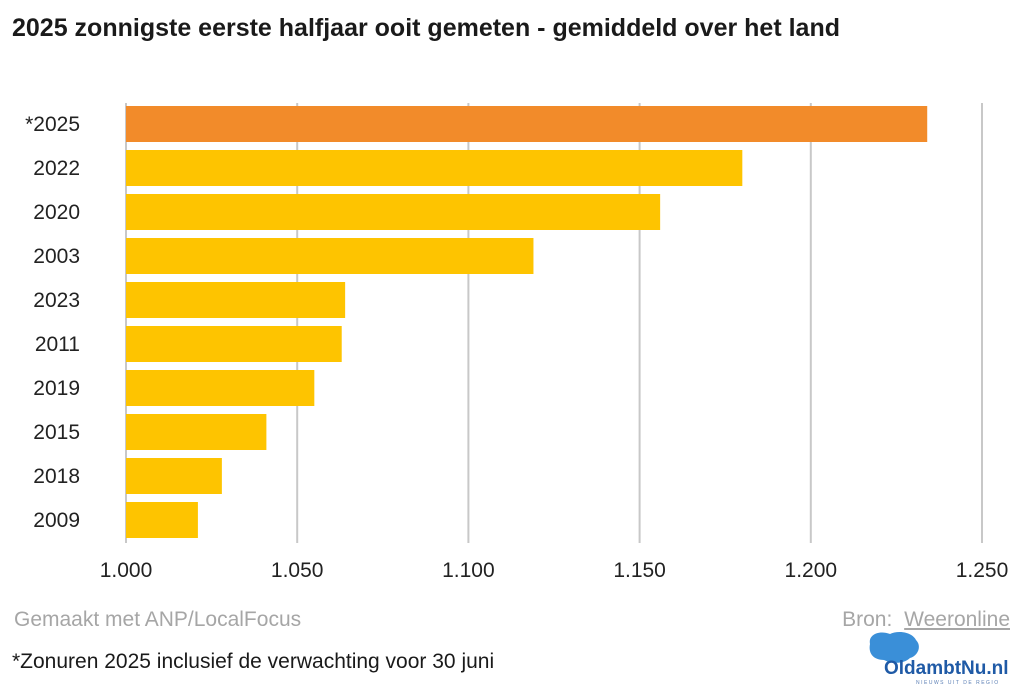  What do you see at coordinates (867, 619) in the screenshot?
I see `source-label: Bron:` at bounding box center [867, 619].